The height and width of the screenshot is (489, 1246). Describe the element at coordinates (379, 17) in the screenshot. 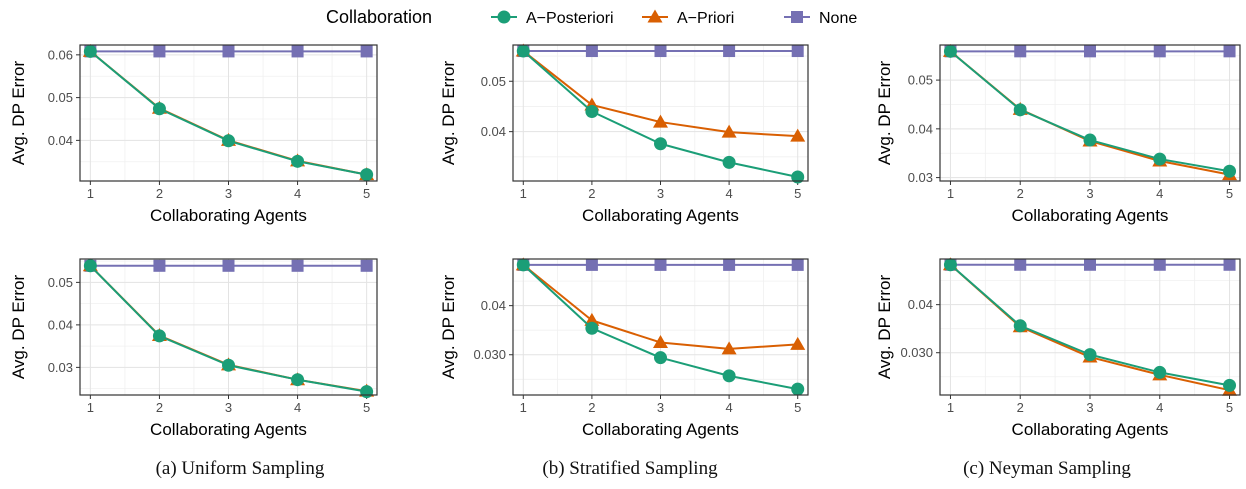

I see `legend-title: Collaboration` at that location.